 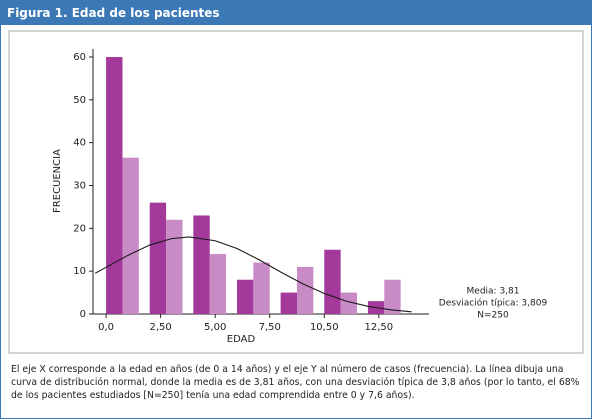 What do you see at coordinates (79, 143) in the screenshot?
I see `y-tick-label: 40` at bounding box center [79, 143].